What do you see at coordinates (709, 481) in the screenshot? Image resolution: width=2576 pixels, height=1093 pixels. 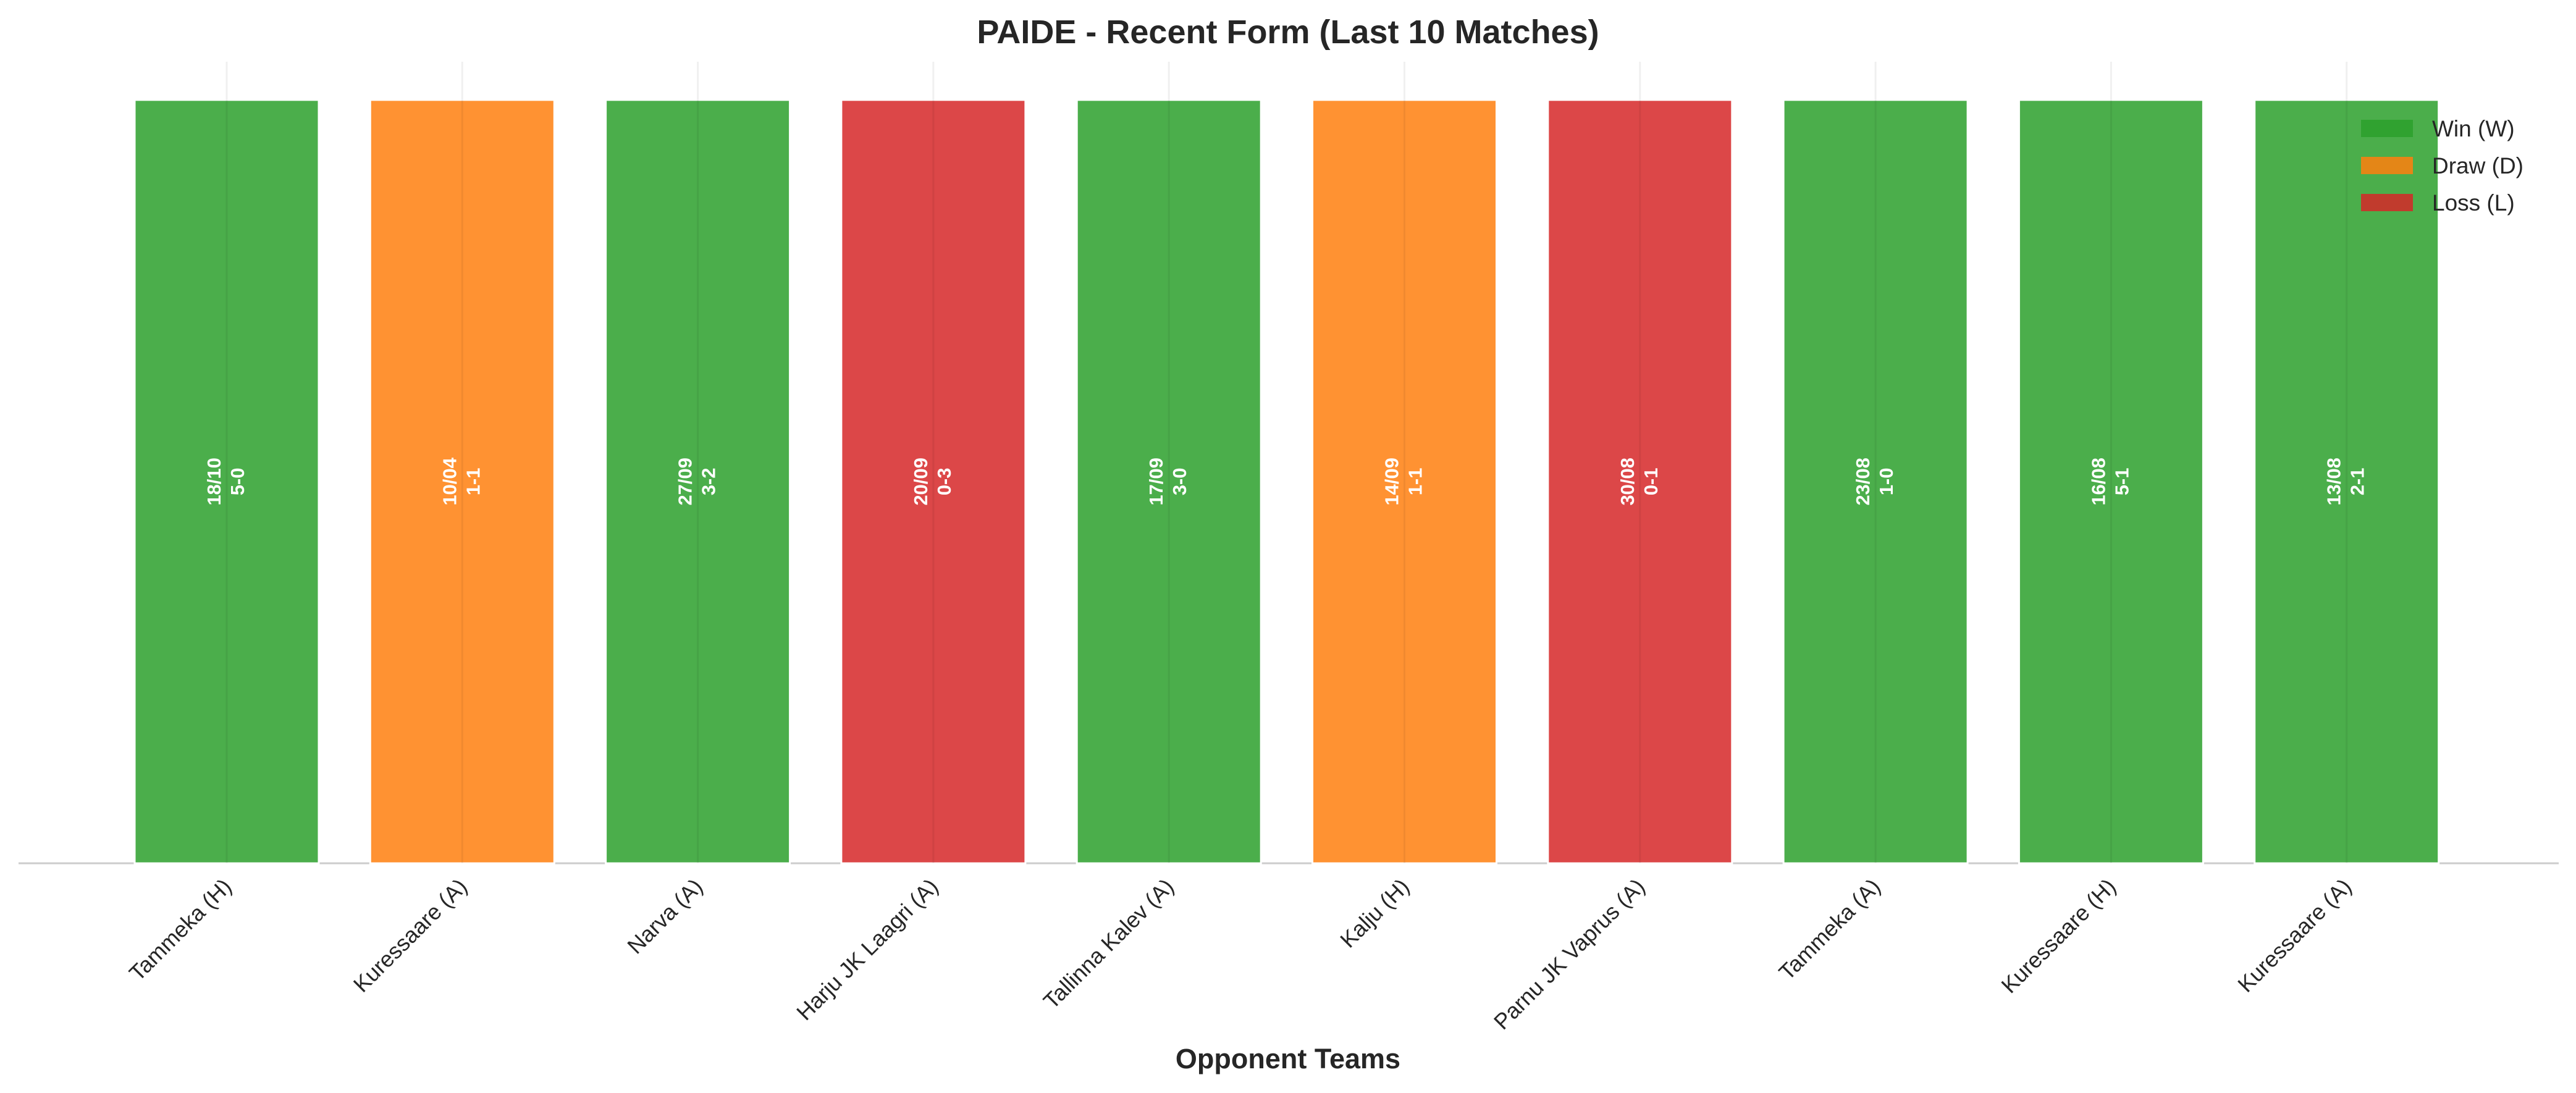 I see `match-score: 3-2` at bounding box center [709, 481].